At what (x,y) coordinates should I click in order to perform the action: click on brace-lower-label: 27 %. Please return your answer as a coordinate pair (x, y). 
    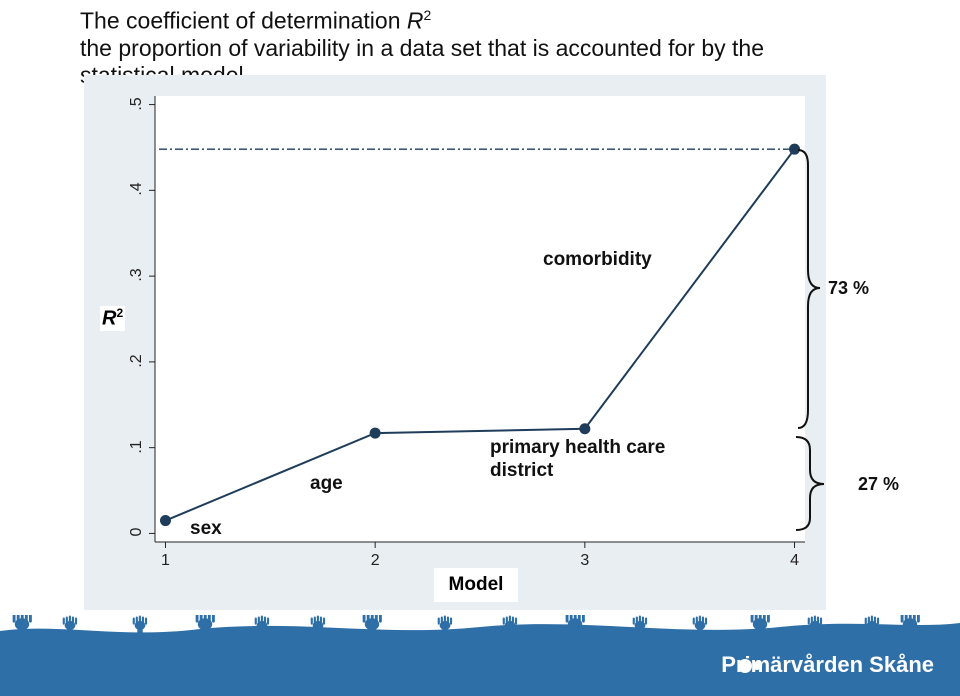
    Looking at the image, I should click on (879, 484).